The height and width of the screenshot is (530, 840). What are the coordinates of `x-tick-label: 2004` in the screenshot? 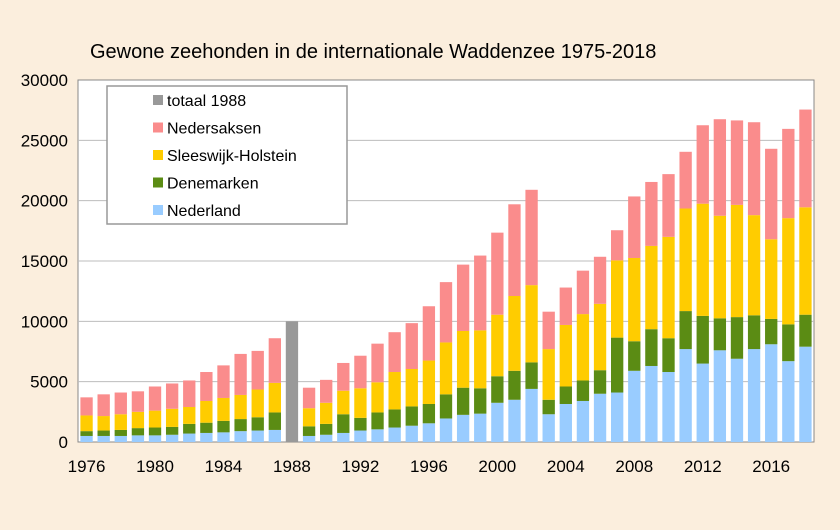 It's located at (566, 466).